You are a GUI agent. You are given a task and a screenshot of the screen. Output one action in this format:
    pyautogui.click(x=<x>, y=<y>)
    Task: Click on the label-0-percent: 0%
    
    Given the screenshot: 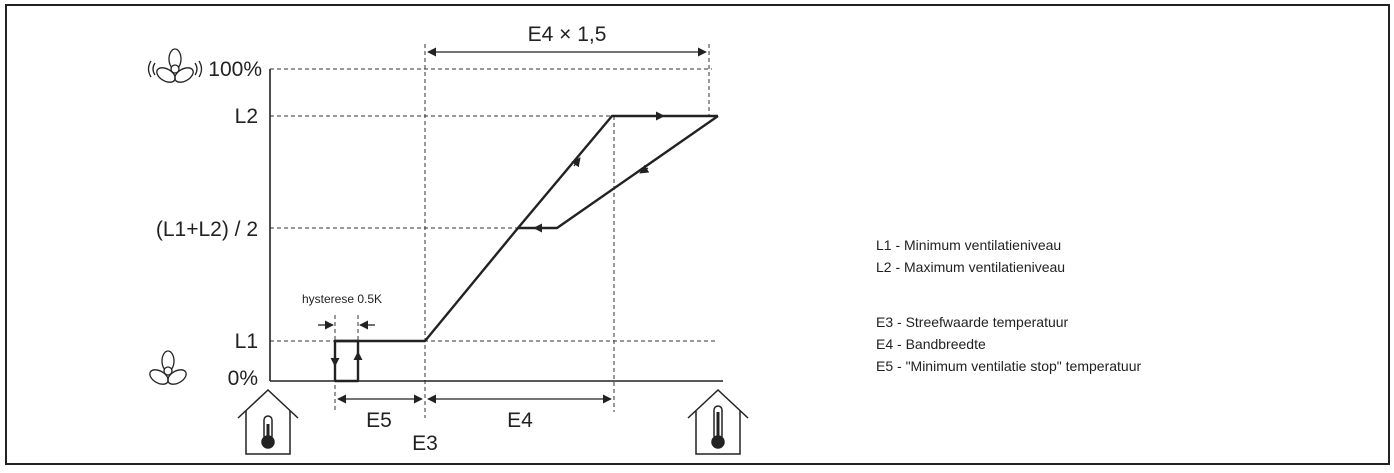 What is the action you would take?
    pyautogui.click(x=243, y=378)
    